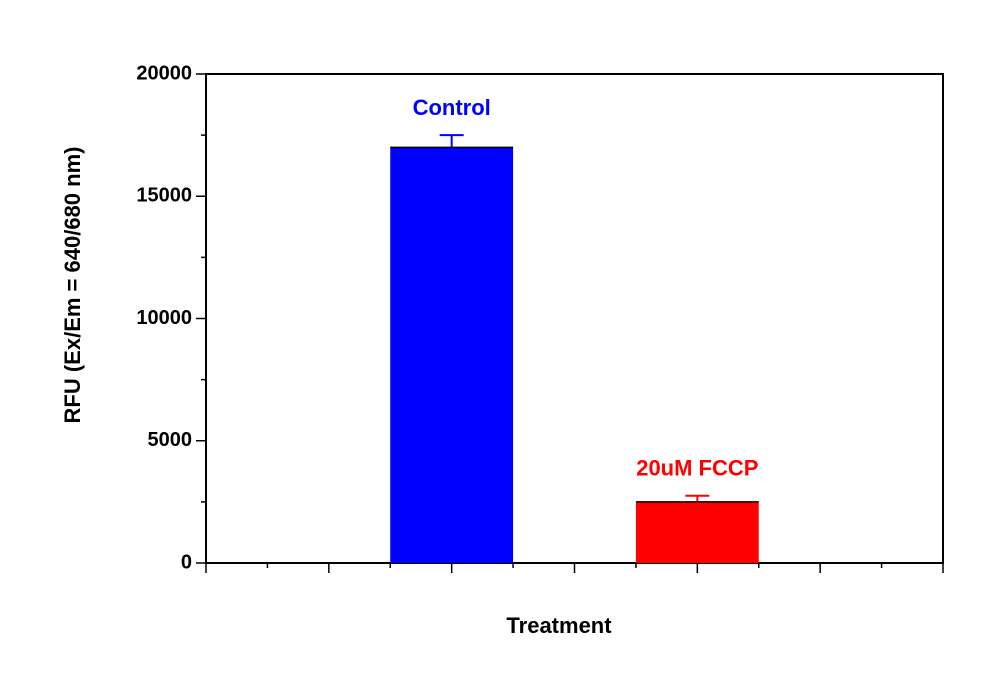 The height and width of the screenshot is (696, 999). Describe the element at coordinates (697, 468) in the screenshot. I see `bar-label: 20uM FCCP` at that location.